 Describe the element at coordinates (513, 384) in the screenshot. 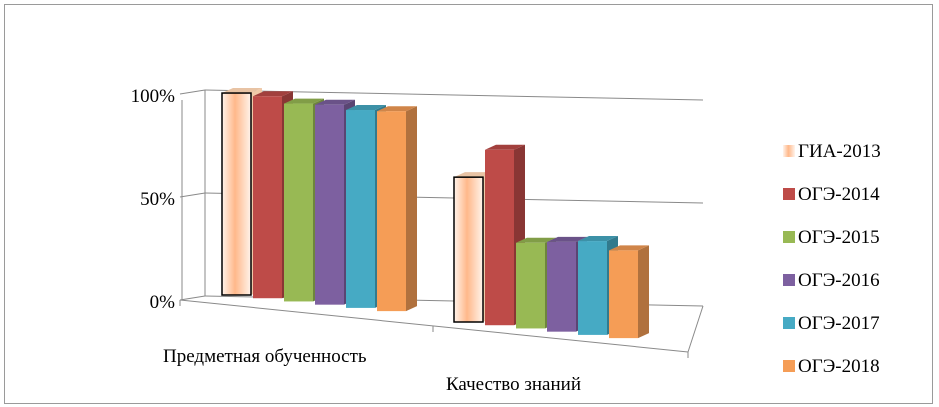

I see `category-label: Качество знаний` at that location.